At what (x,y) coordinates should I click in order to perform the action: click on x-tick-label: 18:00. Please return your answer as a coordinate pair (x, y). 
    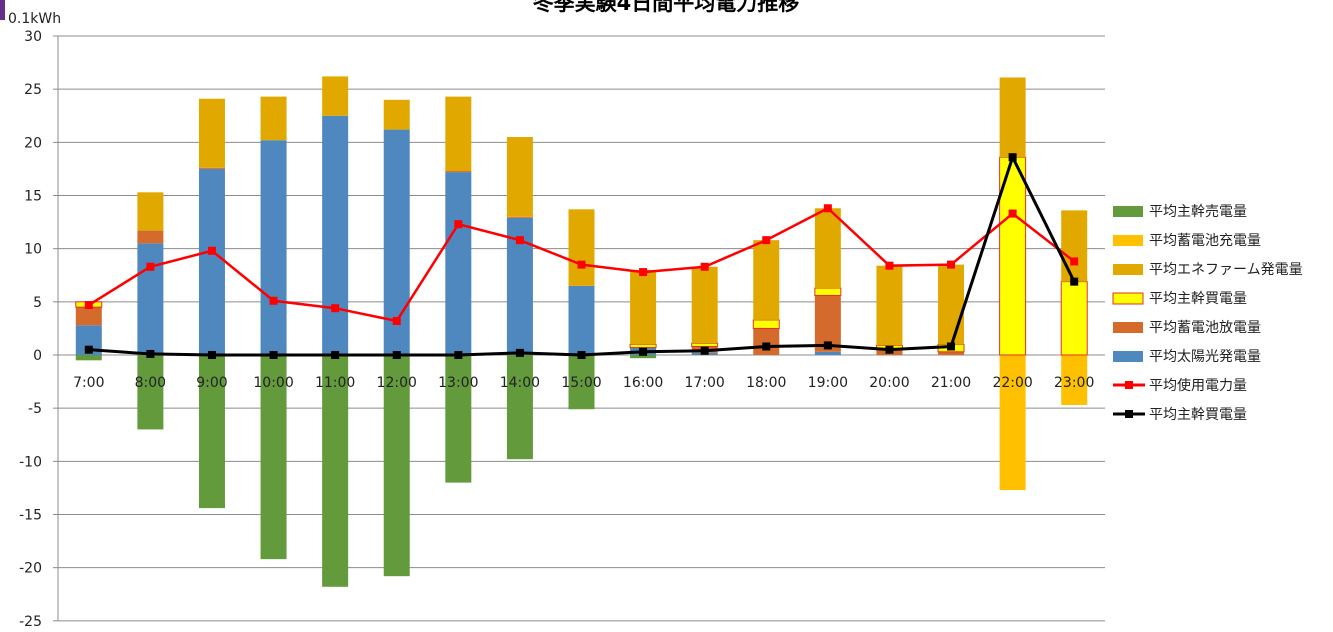
    Looking at the image, I should click on (766, 383).